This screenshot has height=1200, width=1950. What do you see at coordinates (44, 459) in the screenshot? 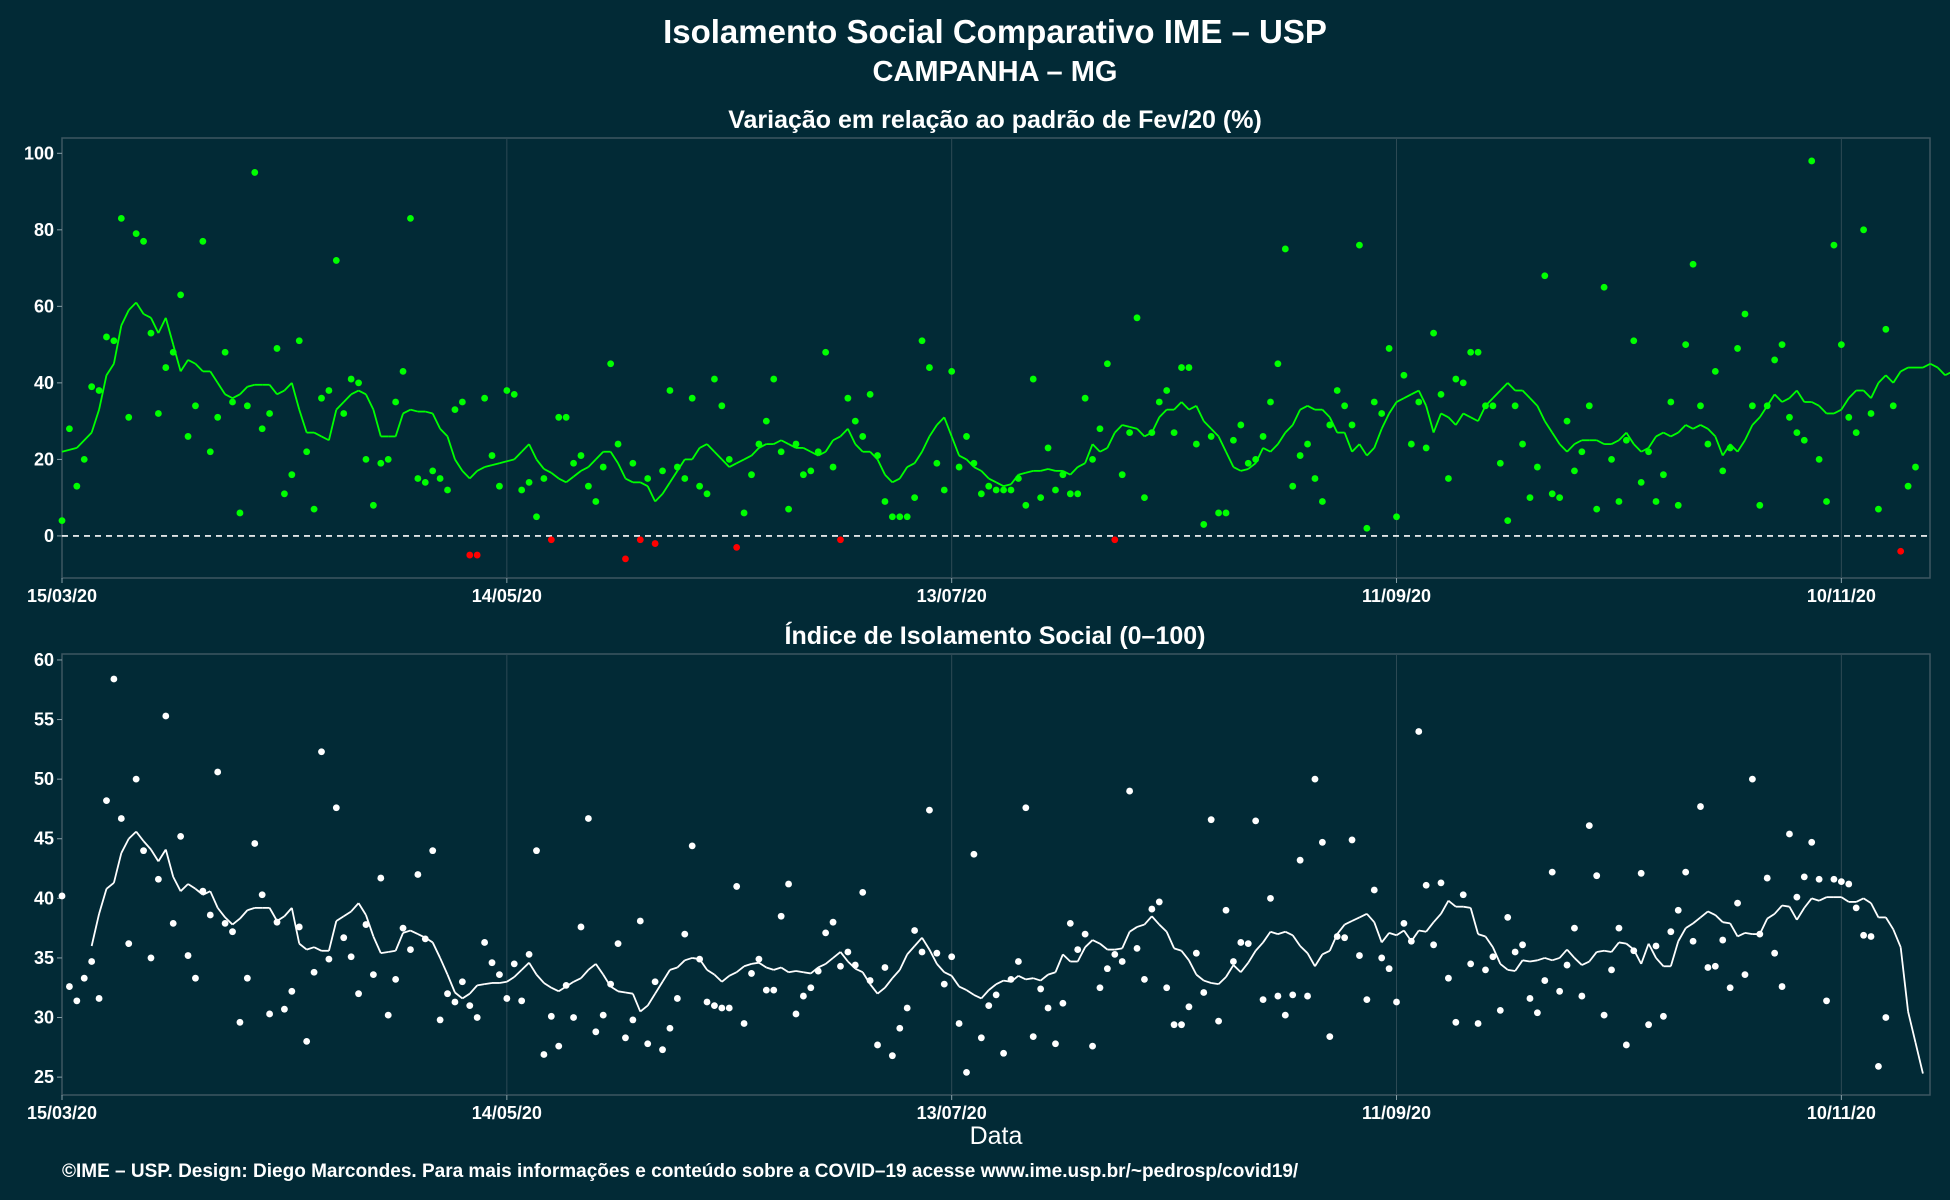
I see `y-tick-label: 20` at bounding box center [44, 459].